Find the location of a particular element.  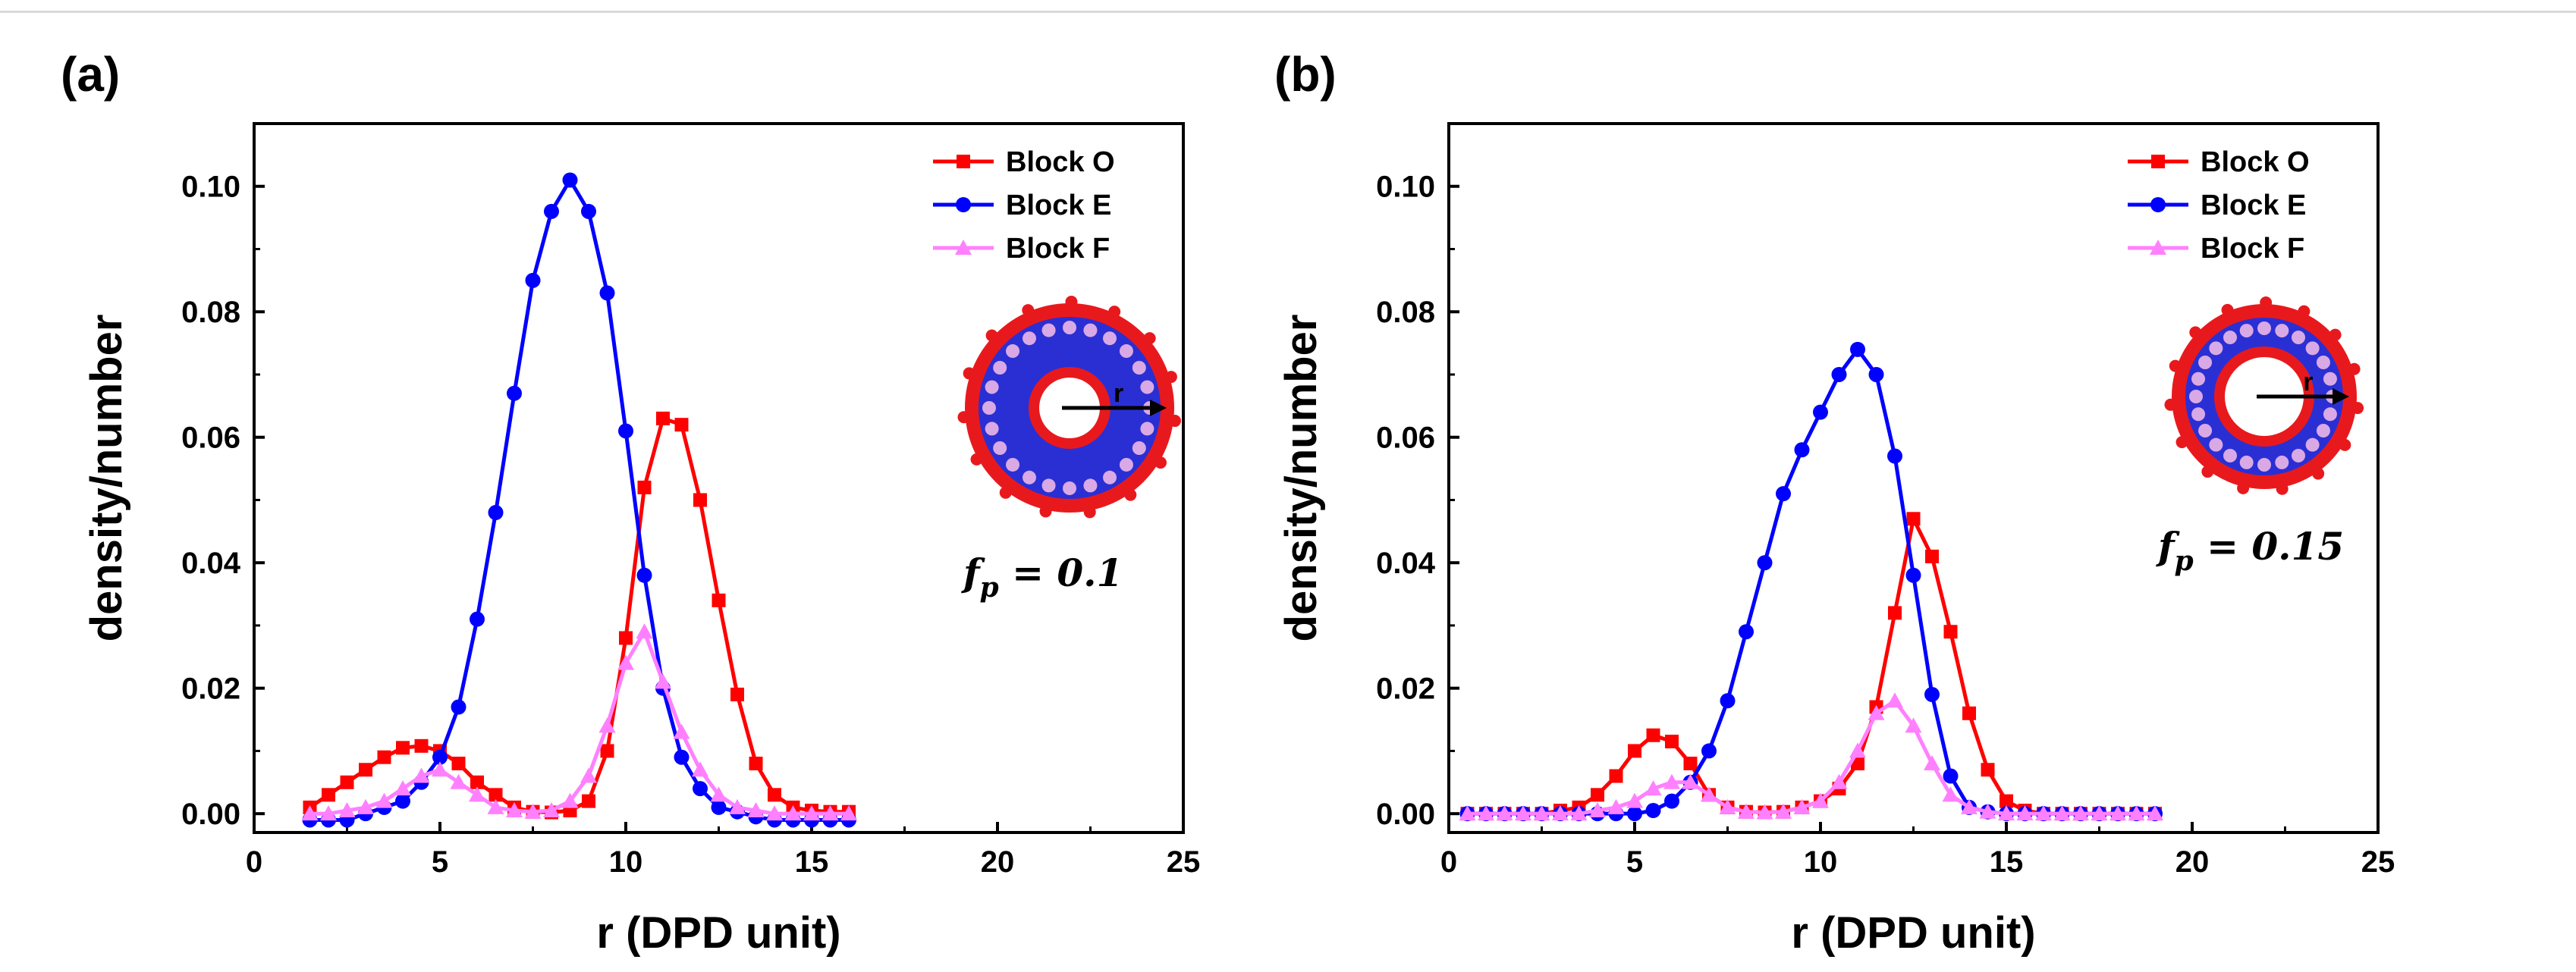

x-tick-label: 15 is located at coordinates (2007, 862).